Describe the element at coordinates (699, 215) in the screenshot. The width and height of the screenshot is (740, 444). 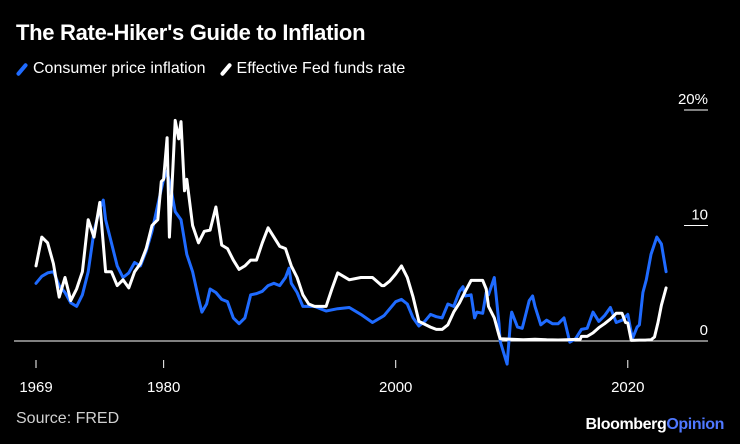
I see `y-tick-label: 10` at that location.